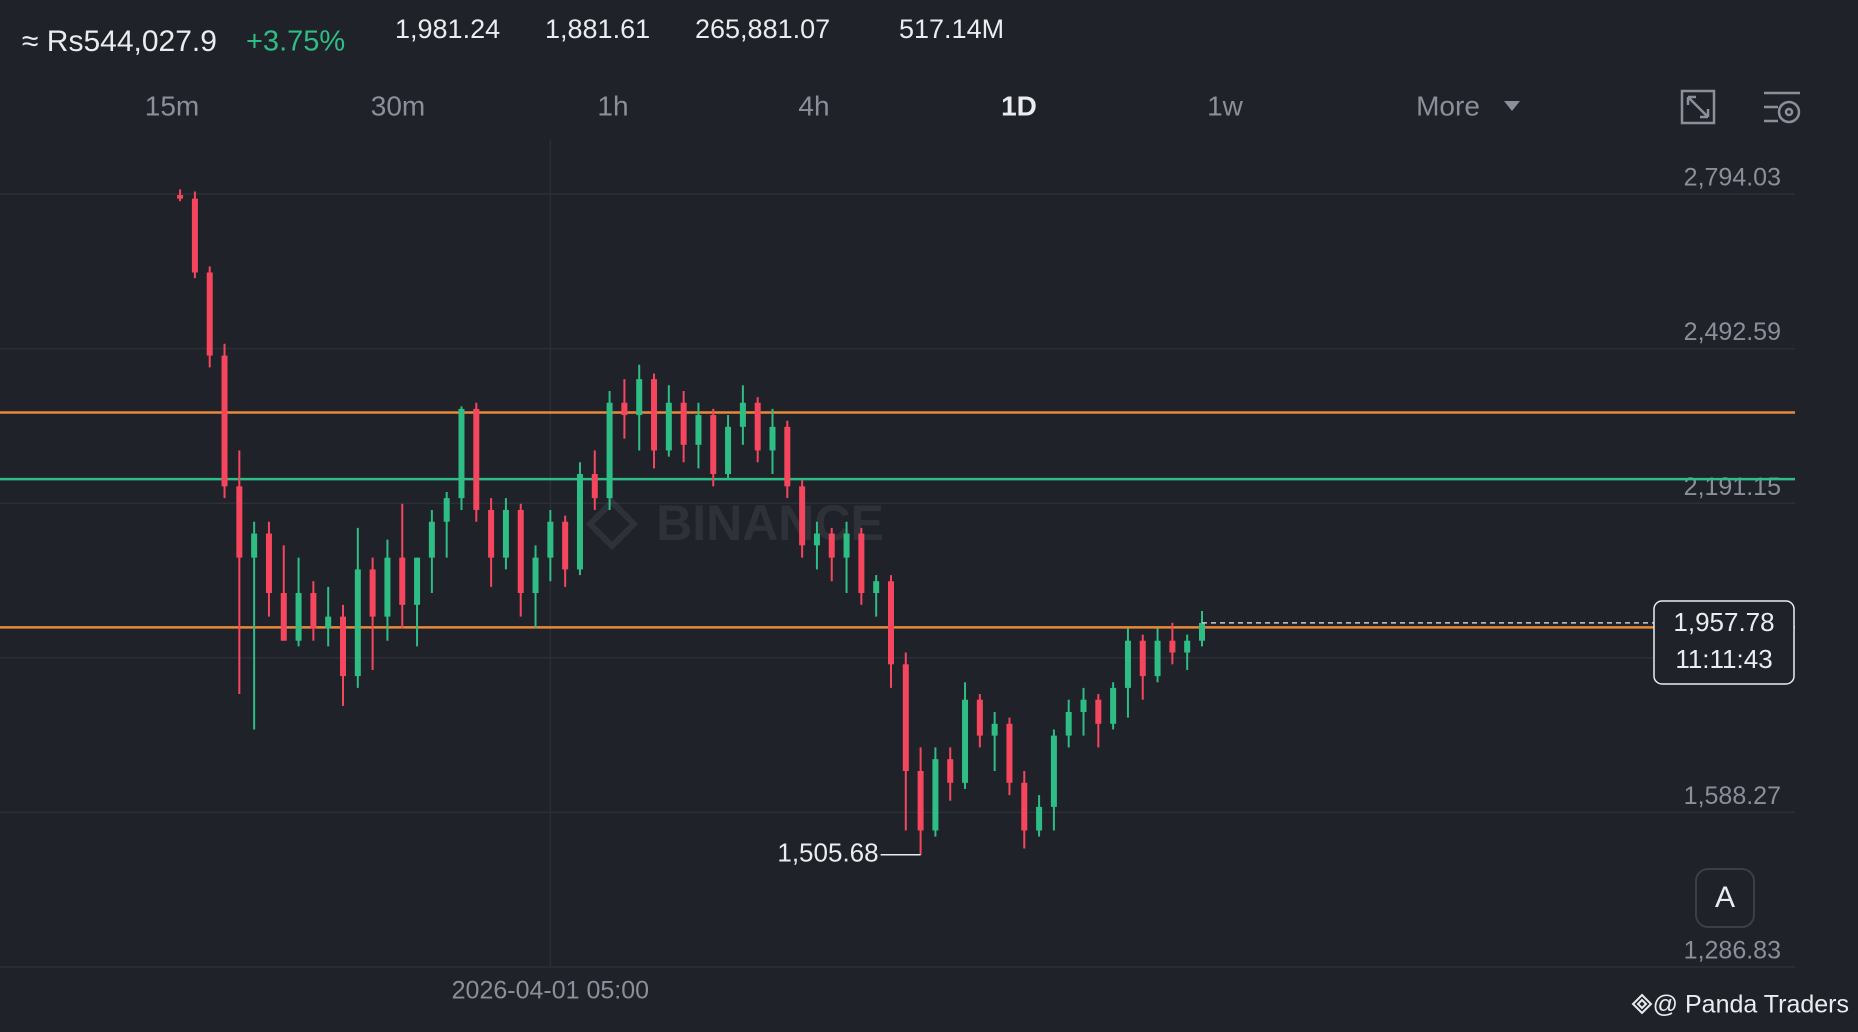  What do you see at coordinates (1723, 622) in the screenshot?
I see `last-price-label: 1,957.78` at bounding box center [1723, 622].